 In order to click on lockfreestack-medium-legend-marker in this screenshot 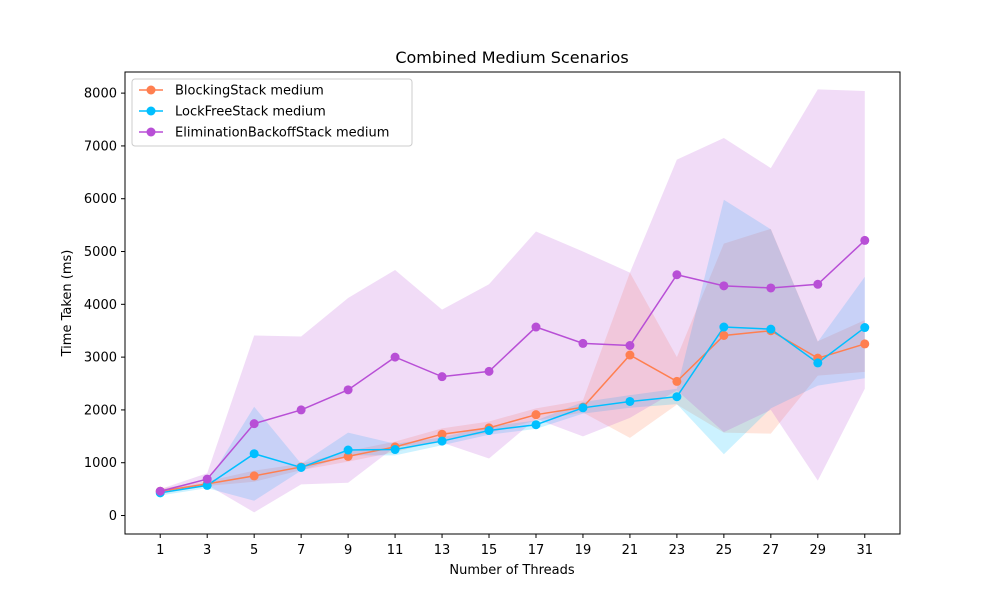, I will do `click(151, 111)`.